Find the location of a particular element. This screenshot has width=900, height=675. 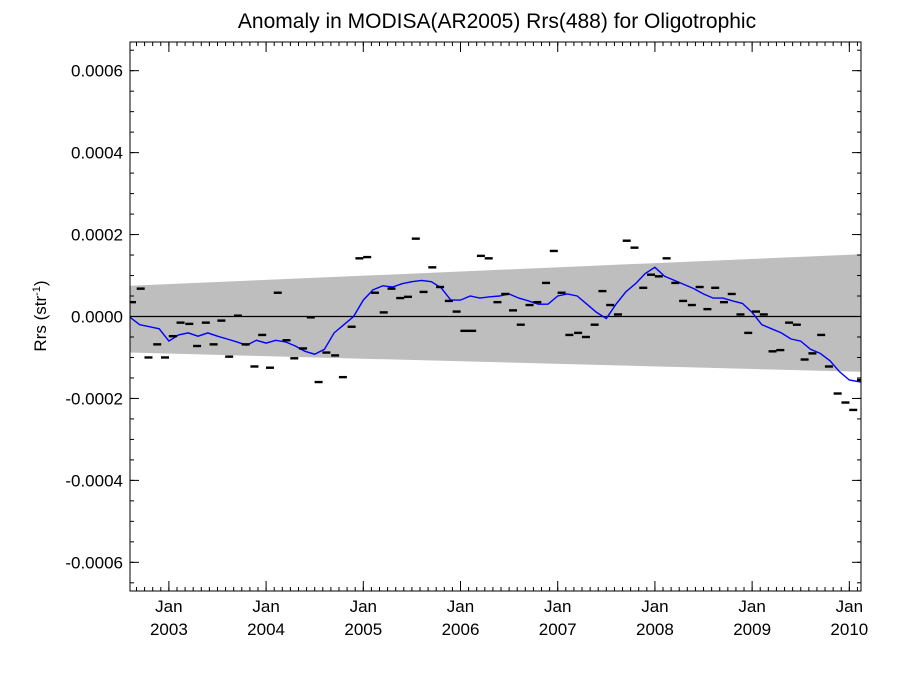

y-tick-label: 0.0004 is located at coordinates (97, 153).